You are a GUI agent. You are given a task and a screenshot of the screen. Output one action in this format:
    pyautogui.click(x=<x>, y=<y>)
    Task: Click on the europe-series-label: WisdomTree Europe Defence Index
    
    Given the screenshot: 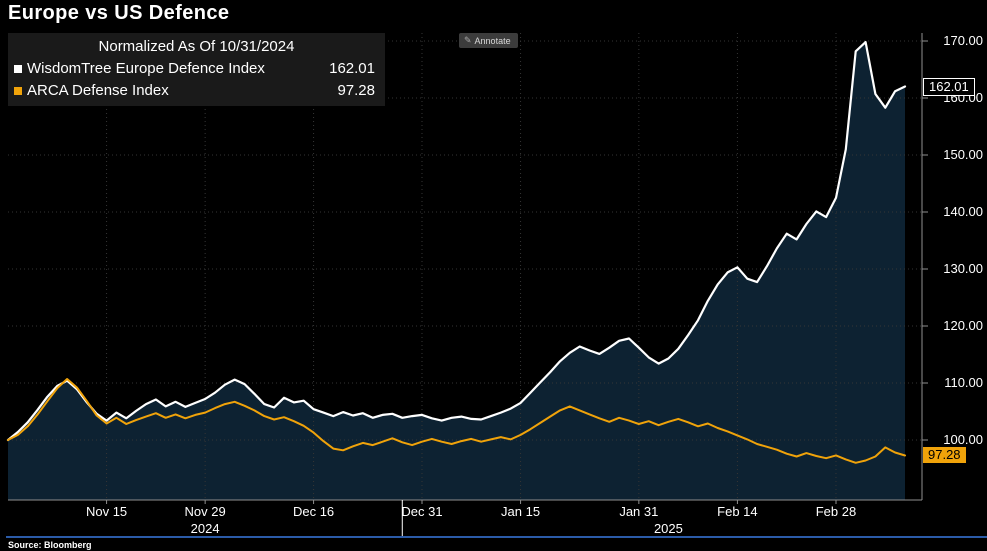 What is the action you would take?
    pyautogui.click(x=146, y=68)
    